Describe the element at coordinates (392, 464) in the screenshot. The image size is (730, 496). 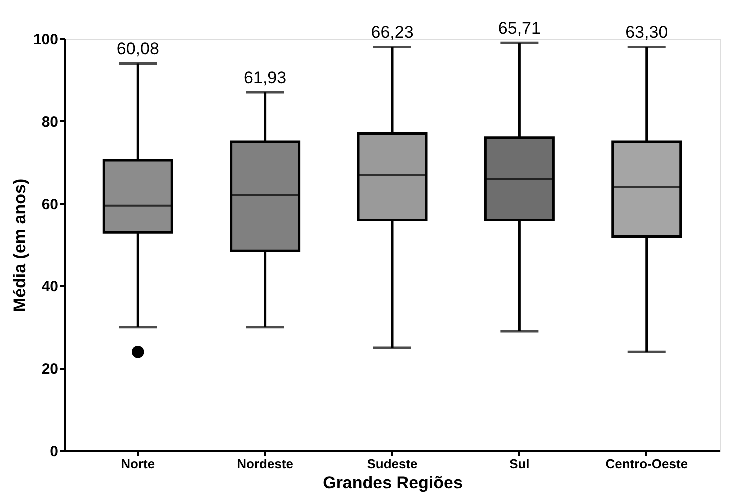
I see `x-tick-label: Sudeste` at that location.